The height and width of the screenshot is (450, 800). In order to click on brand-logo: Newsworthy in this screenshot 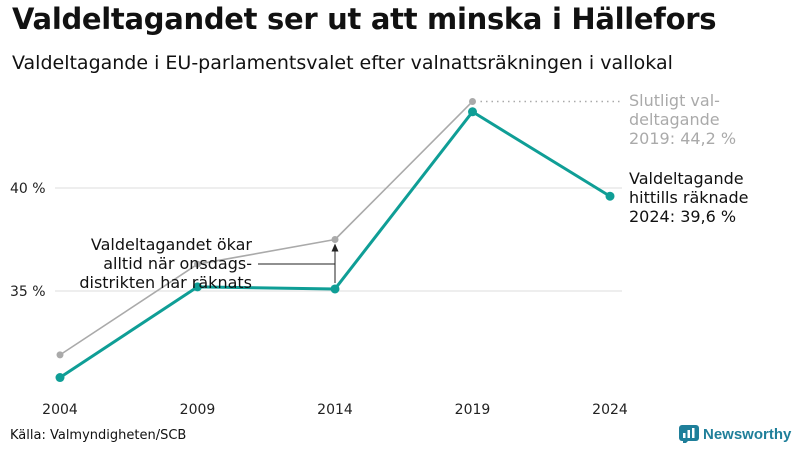, I will do `click(735, 434)`.